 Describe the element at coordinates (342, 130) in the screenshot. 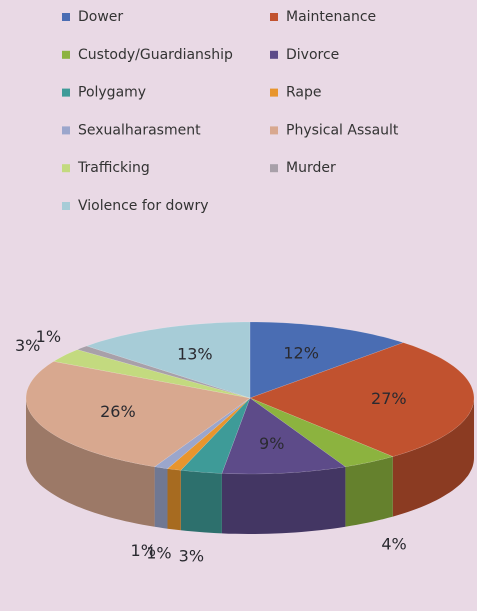

I see `legend-label: Physical Assault` at that location.